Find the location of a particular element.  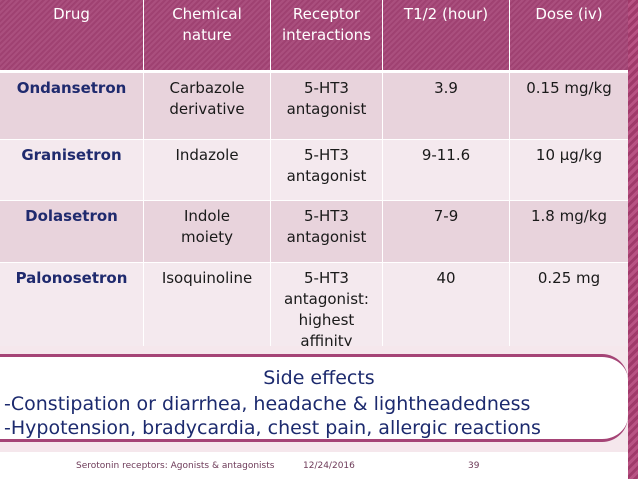

nature-line: moiety is located at coordinates (207, 237).